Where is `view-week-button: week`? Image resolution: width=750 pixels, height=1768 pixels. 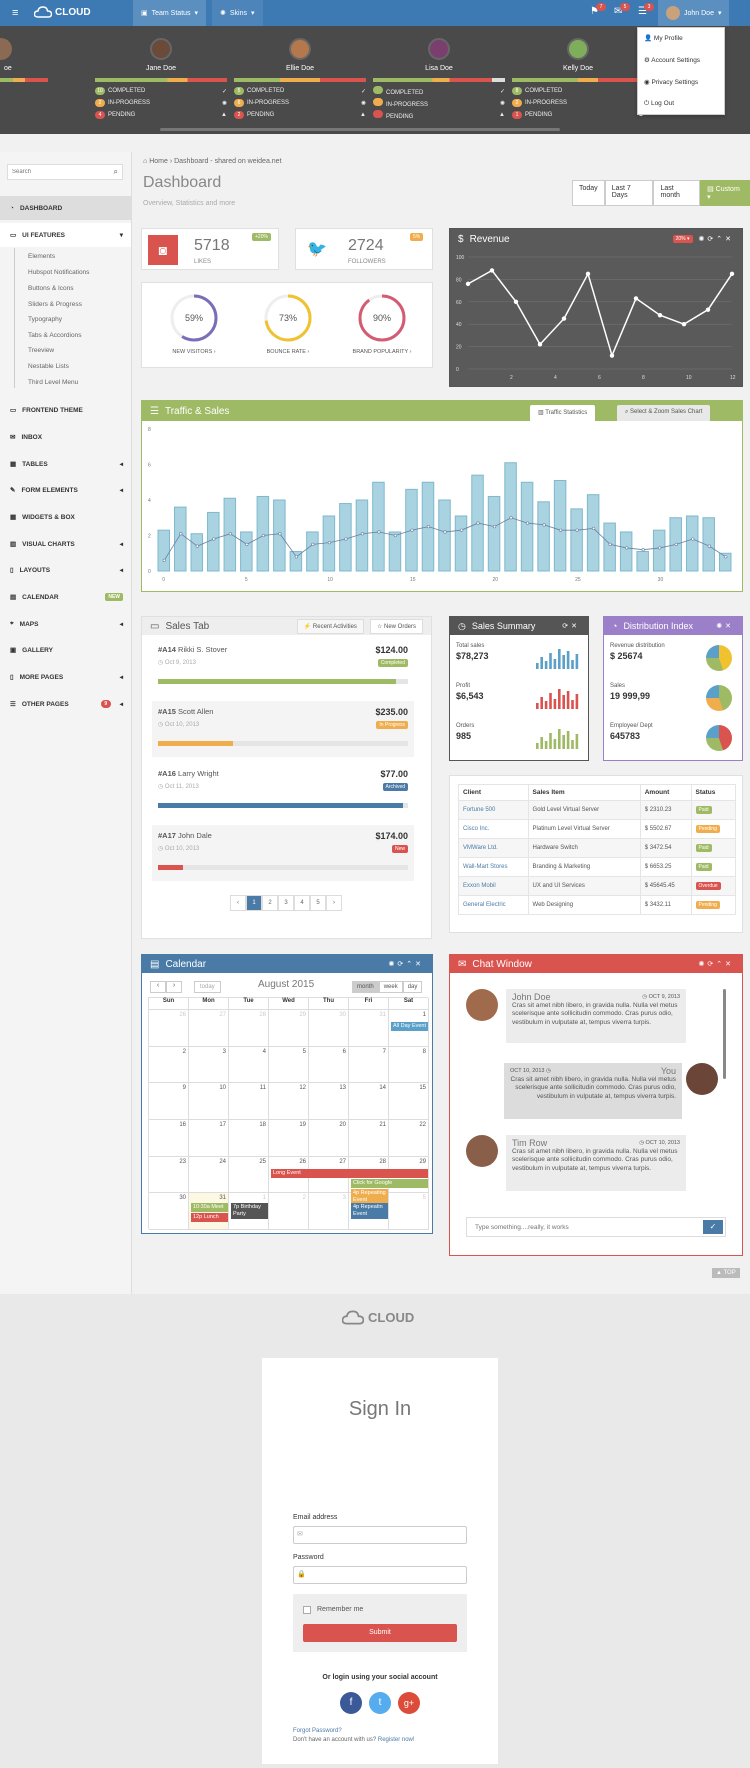
view-week-button: week is located at coordinates (390, 987).